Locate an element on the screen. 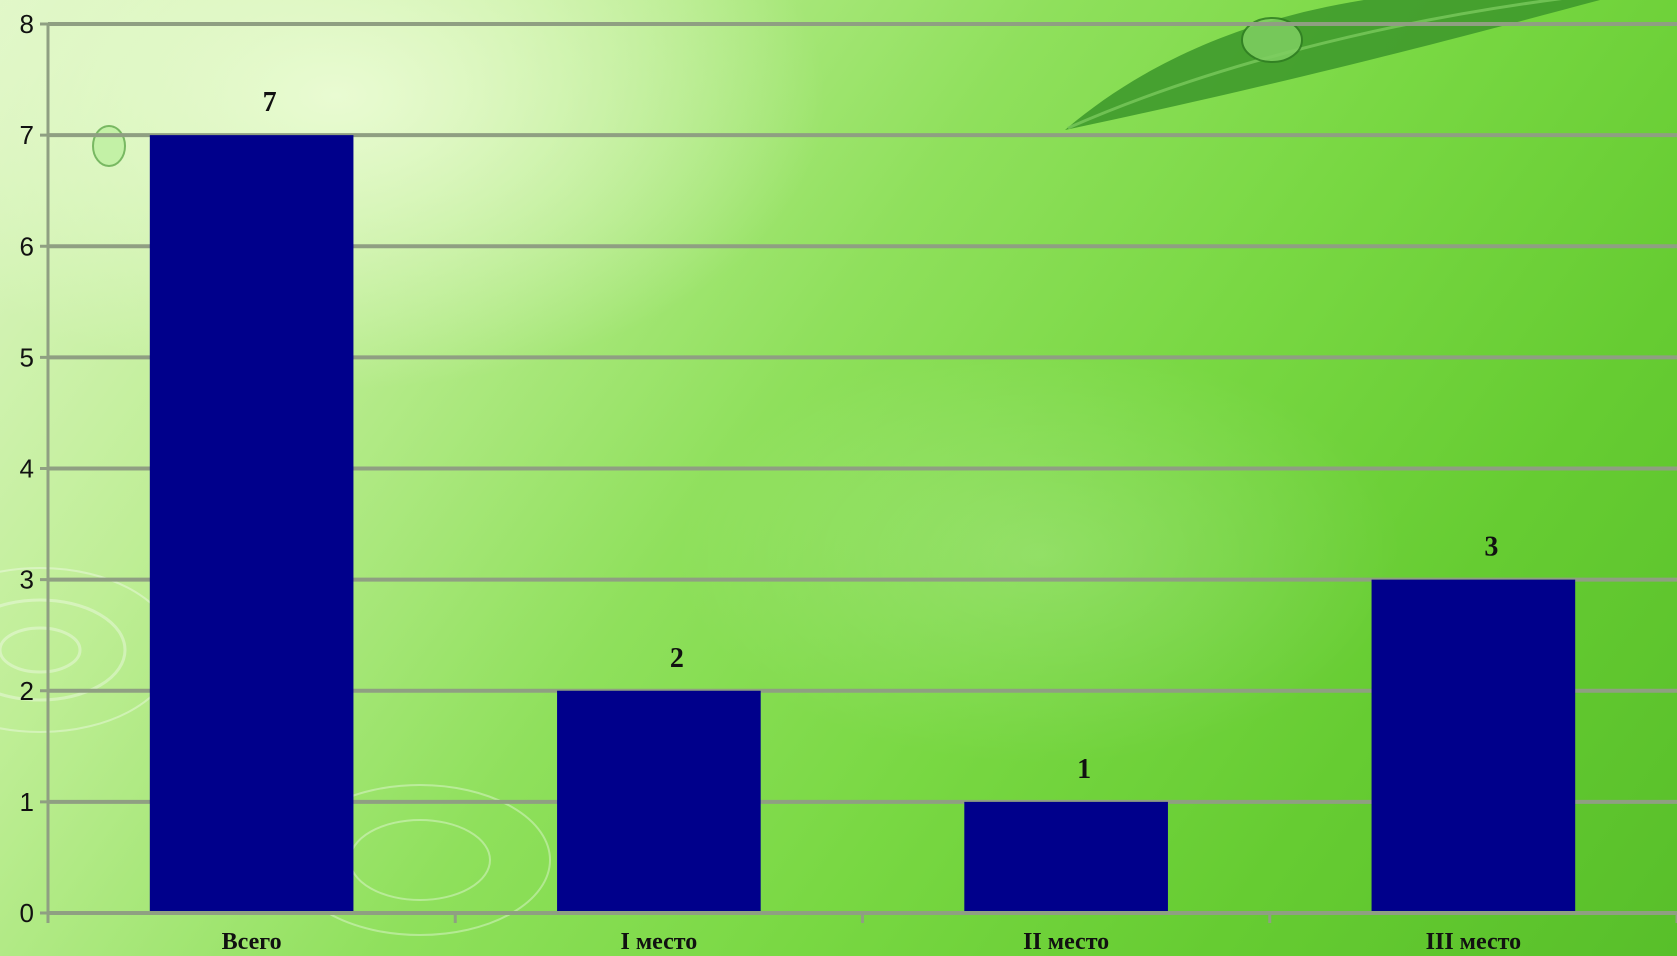  x-category-label: III место is located at coordinates (1473, 942).